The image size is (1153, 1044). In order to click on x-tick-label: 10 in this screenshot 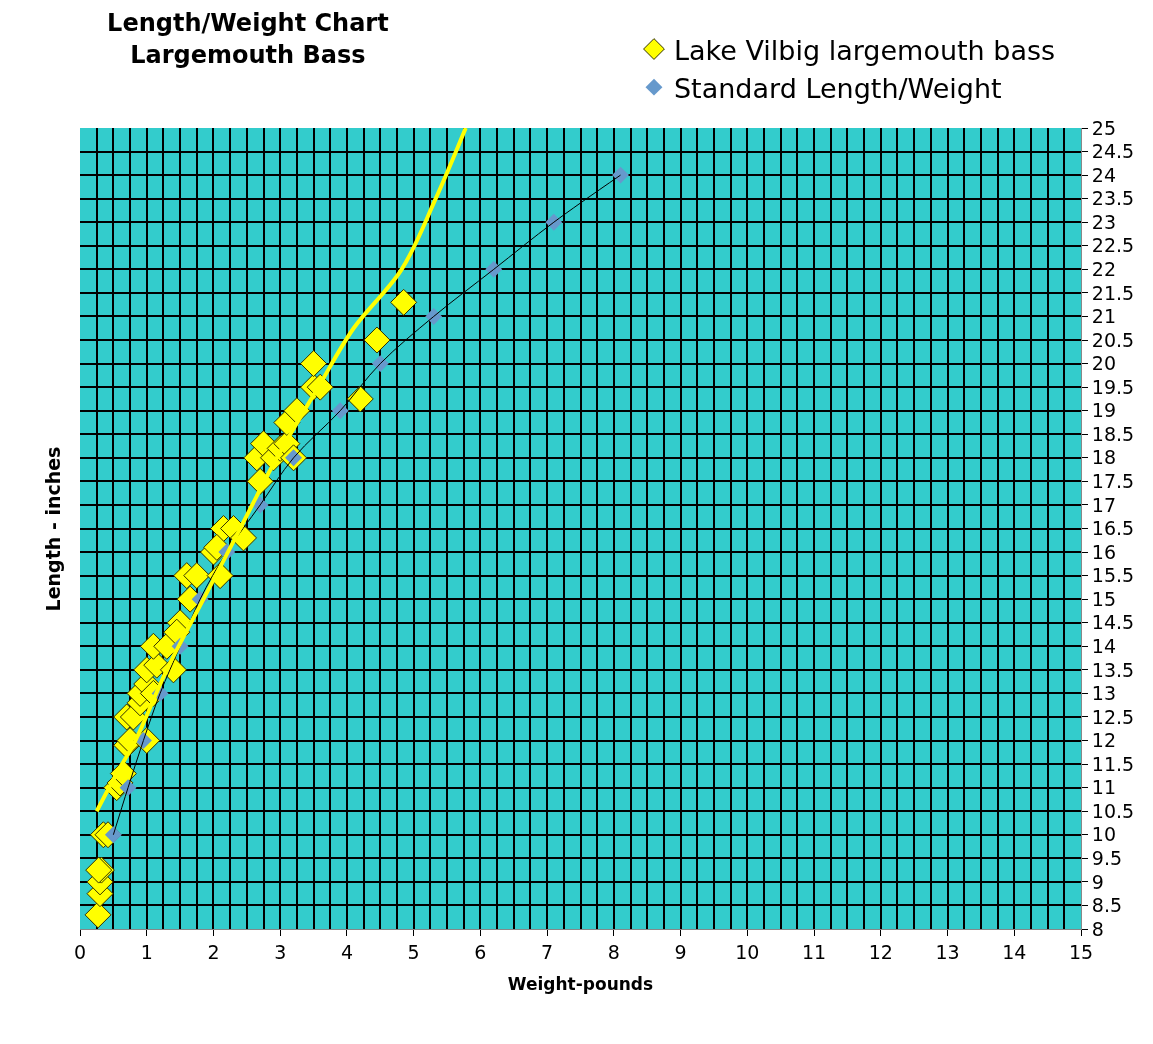, I will do `click(747, 951)`.